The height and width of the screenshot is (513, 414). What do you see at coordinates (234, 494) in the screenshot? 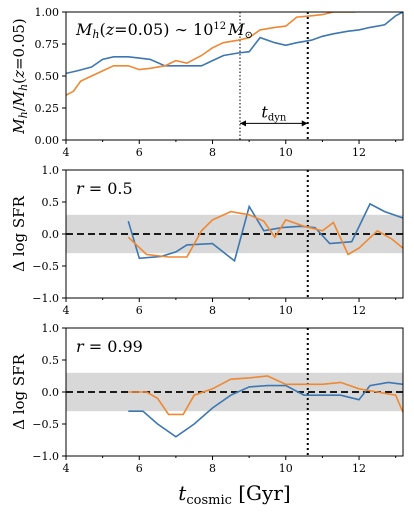
I see `x-axis-label: tcosmic [Gyr]` at bounding box center [234, 494].